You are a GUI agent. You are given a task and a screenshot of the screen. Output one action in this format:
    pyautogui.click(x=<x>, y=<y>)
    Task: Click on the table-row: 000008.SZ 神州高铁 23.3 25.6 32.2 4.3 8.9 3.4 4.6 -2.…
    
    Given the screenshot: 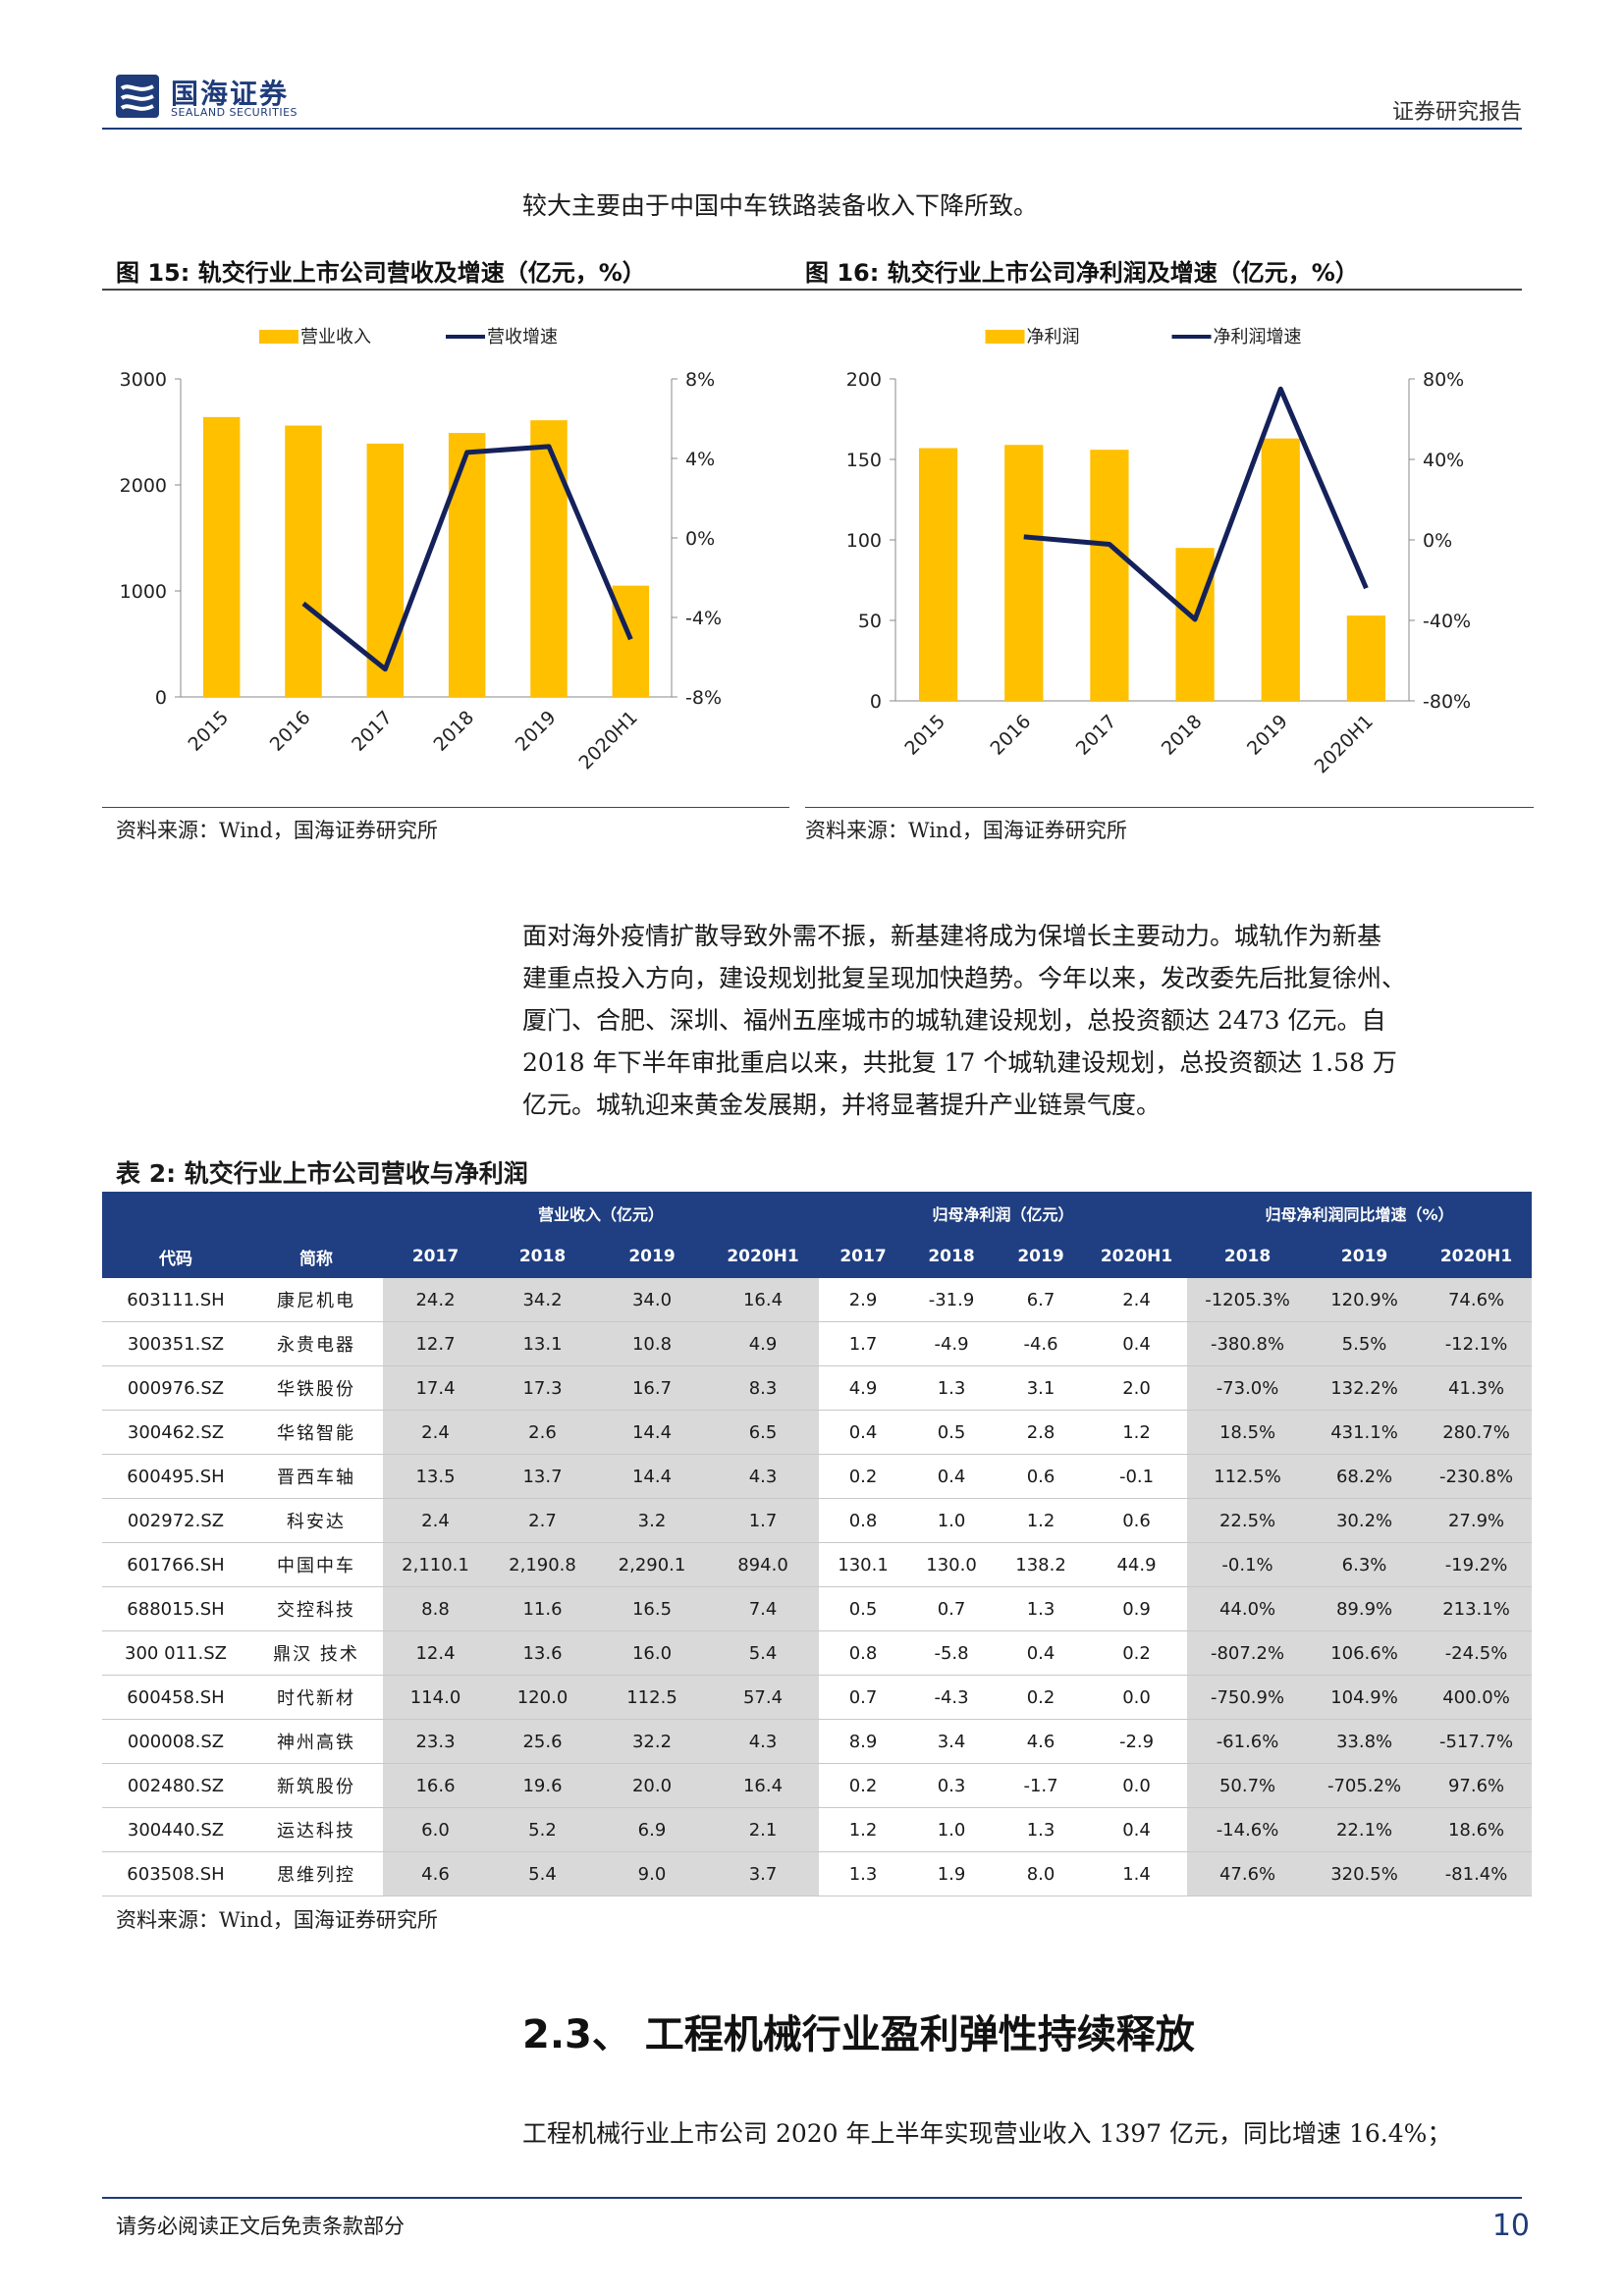 What is the action you would take?
    pyautogui.click(x=817, y=1741)
    